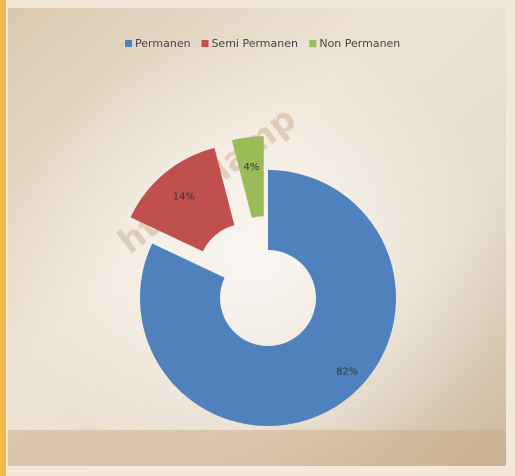  What do you see at coordinates (359, 43) in the screenshot?
I see `legend-label: Non Permanen` at bounding box center [359, 43].